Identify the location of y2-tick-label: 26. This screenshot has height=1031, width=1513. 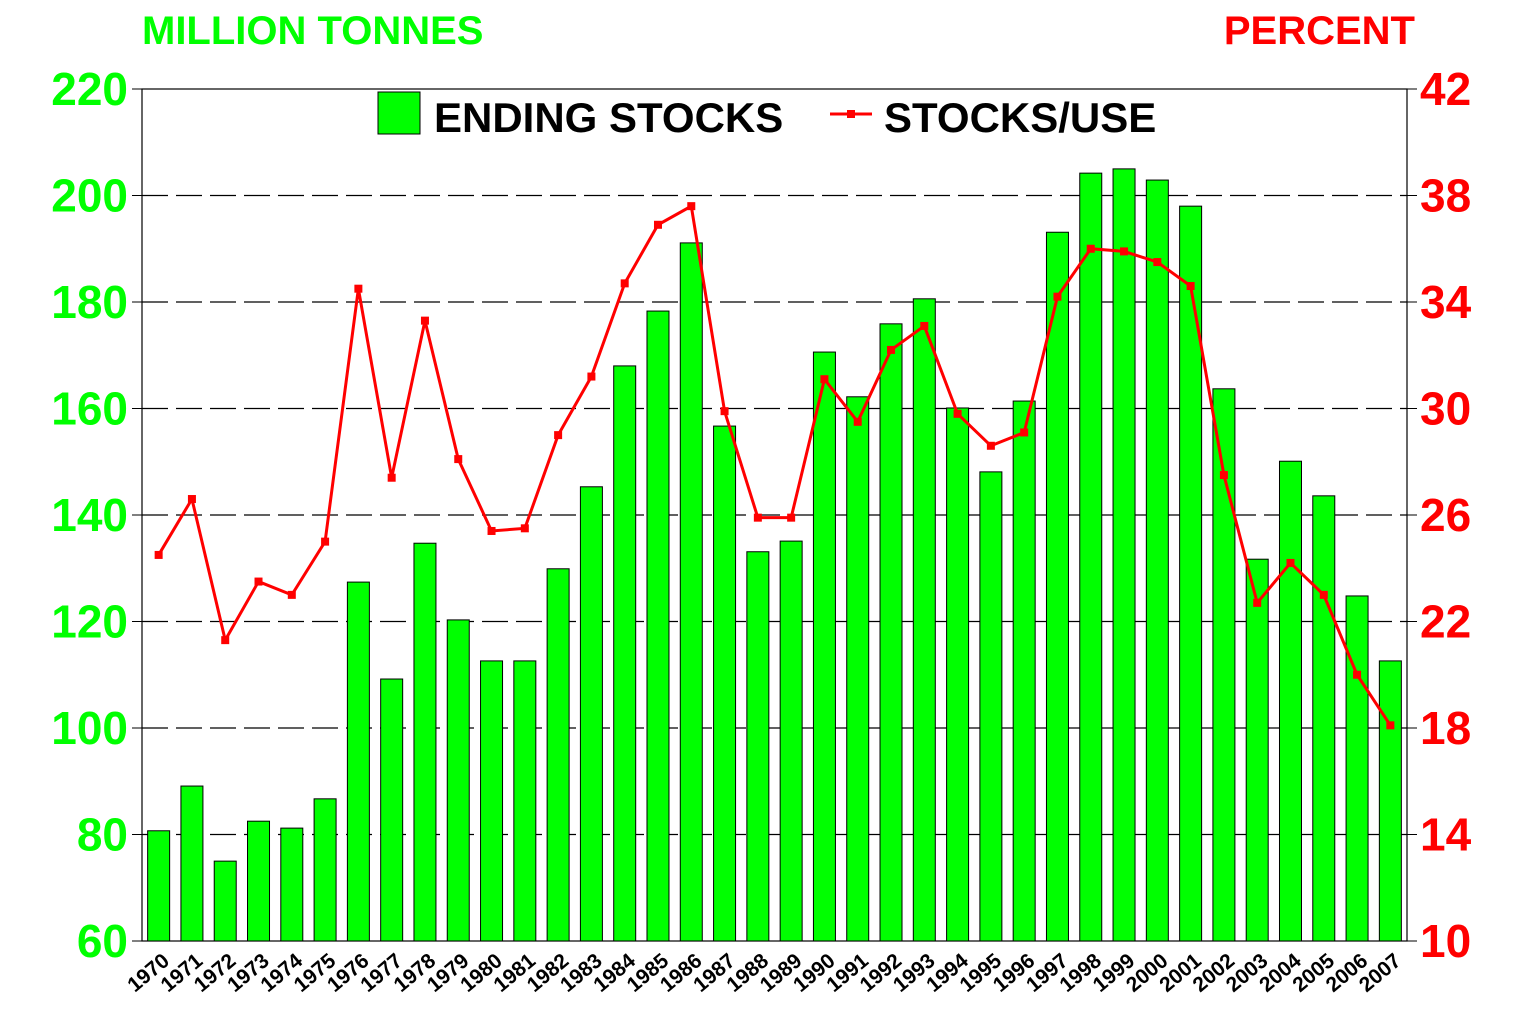
(1445, 515).